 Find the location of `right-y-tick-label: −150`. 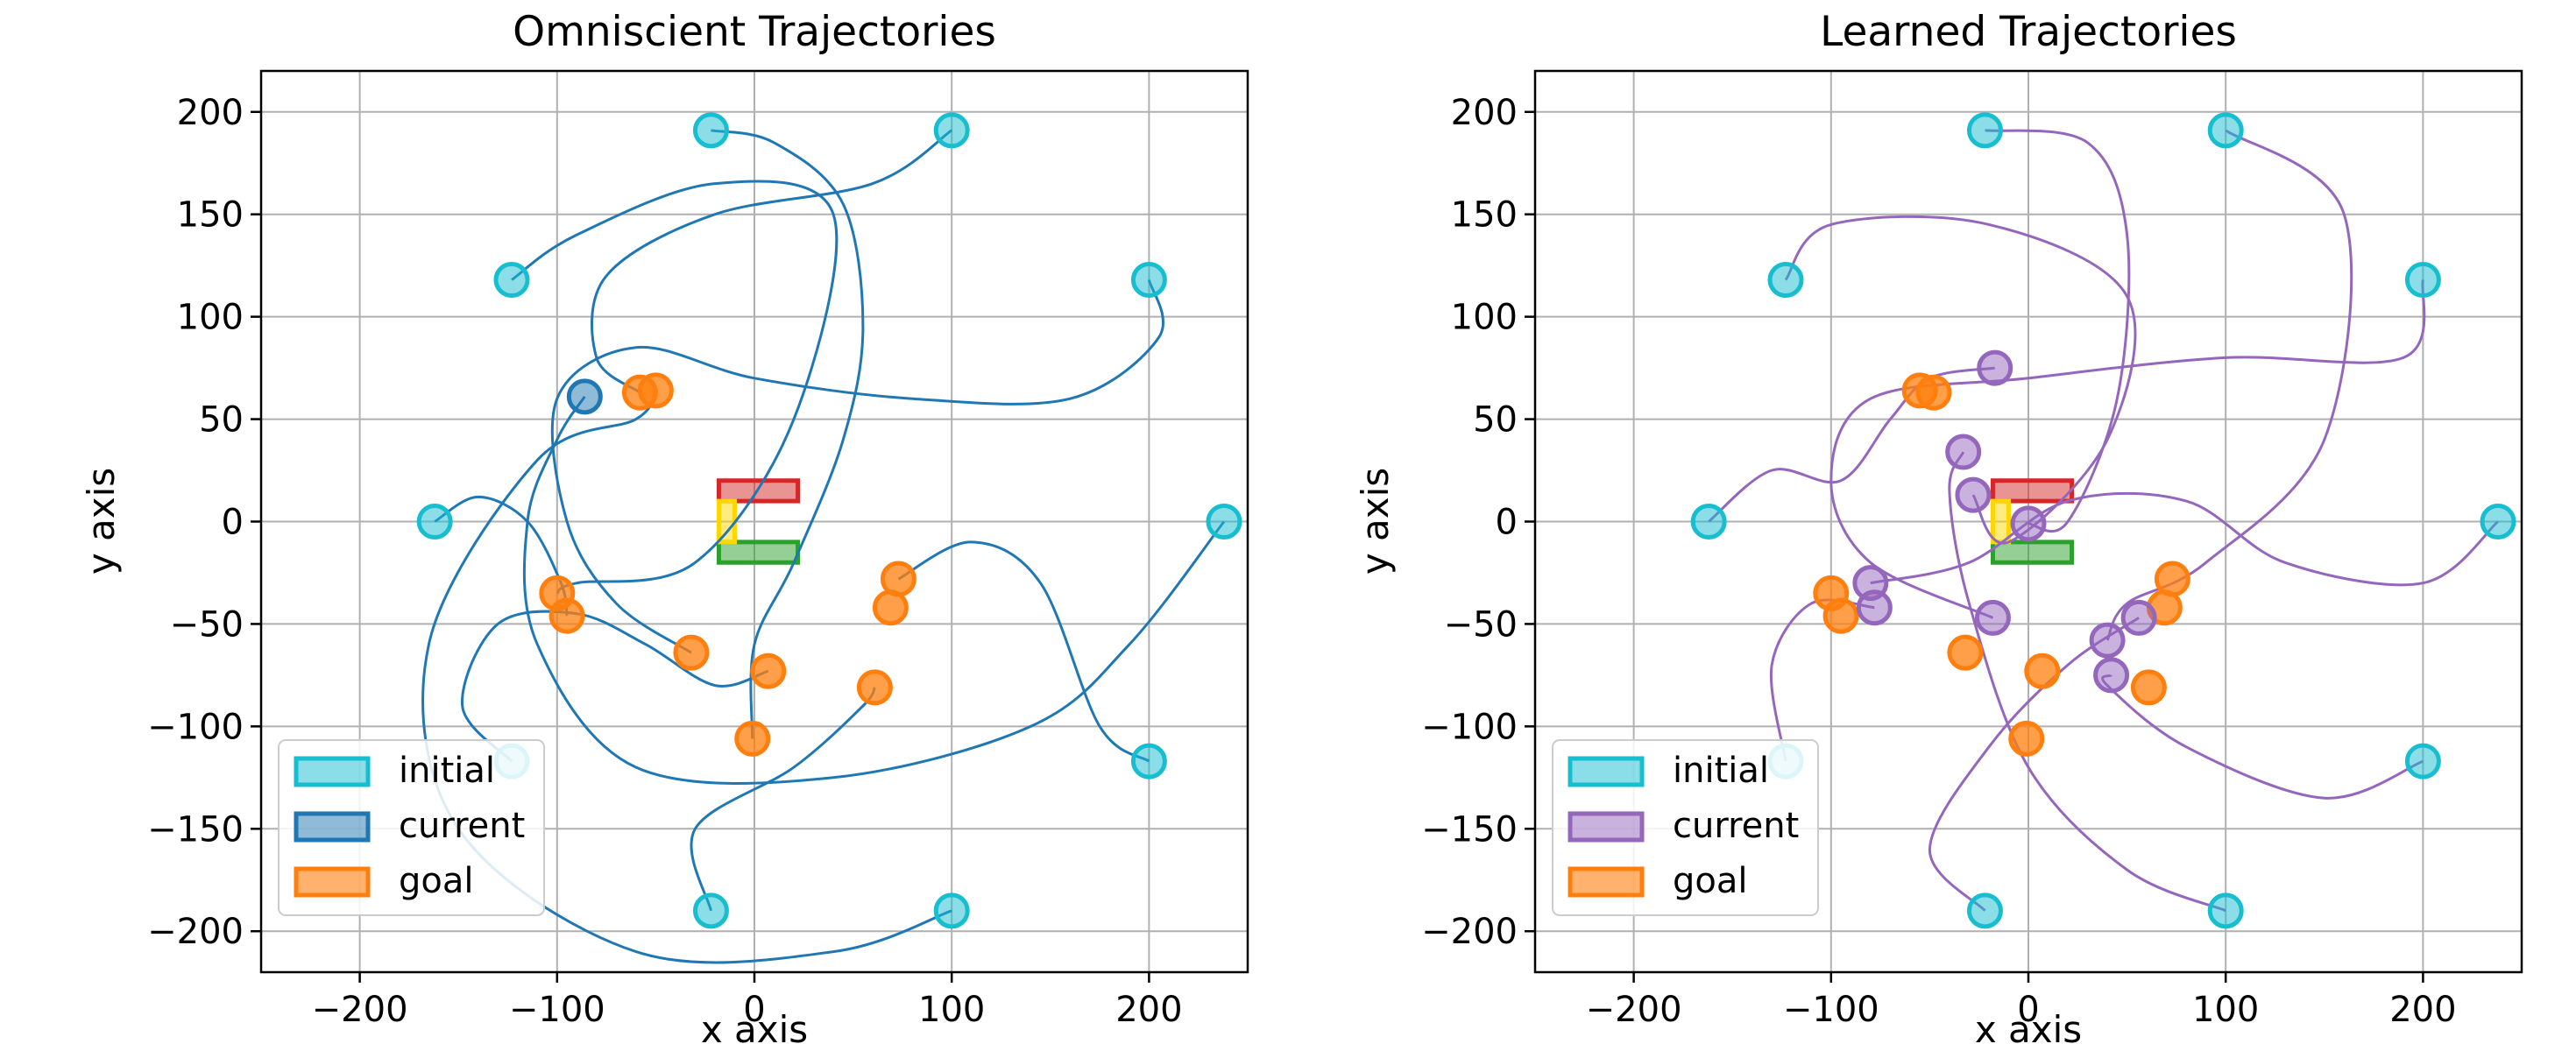

right-y-tick-label: −150 is located at coordinates (1469, 830).